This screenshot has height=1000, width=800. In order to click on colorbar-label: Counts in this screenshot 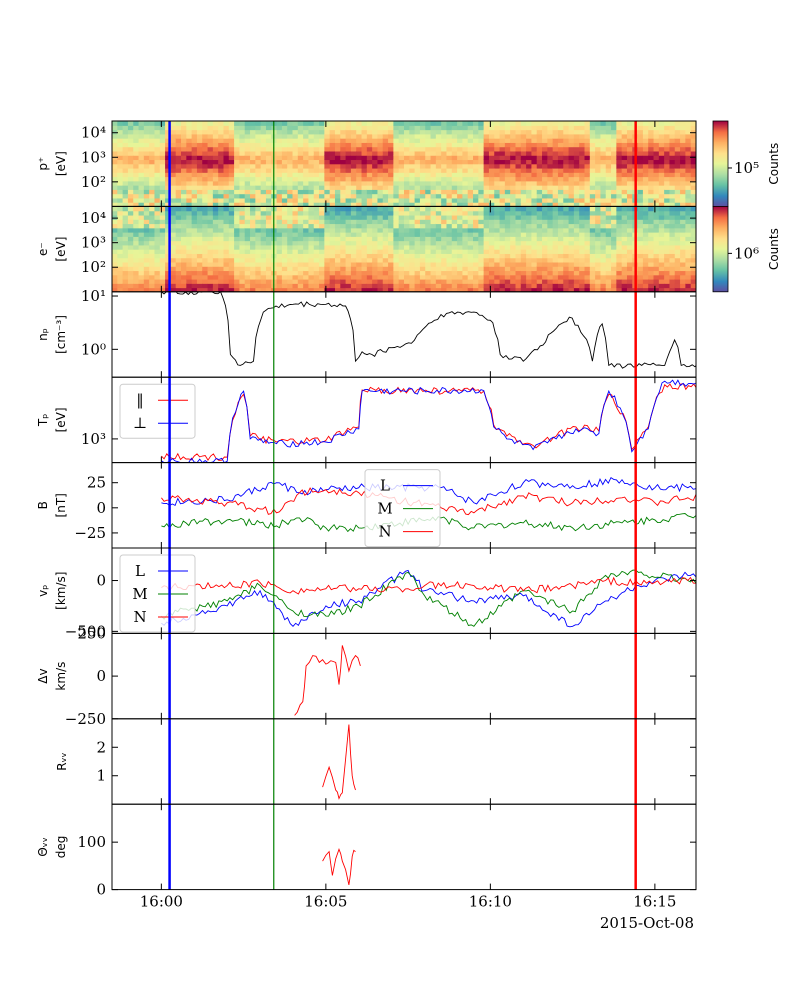, I will do `click(774, 164)`.